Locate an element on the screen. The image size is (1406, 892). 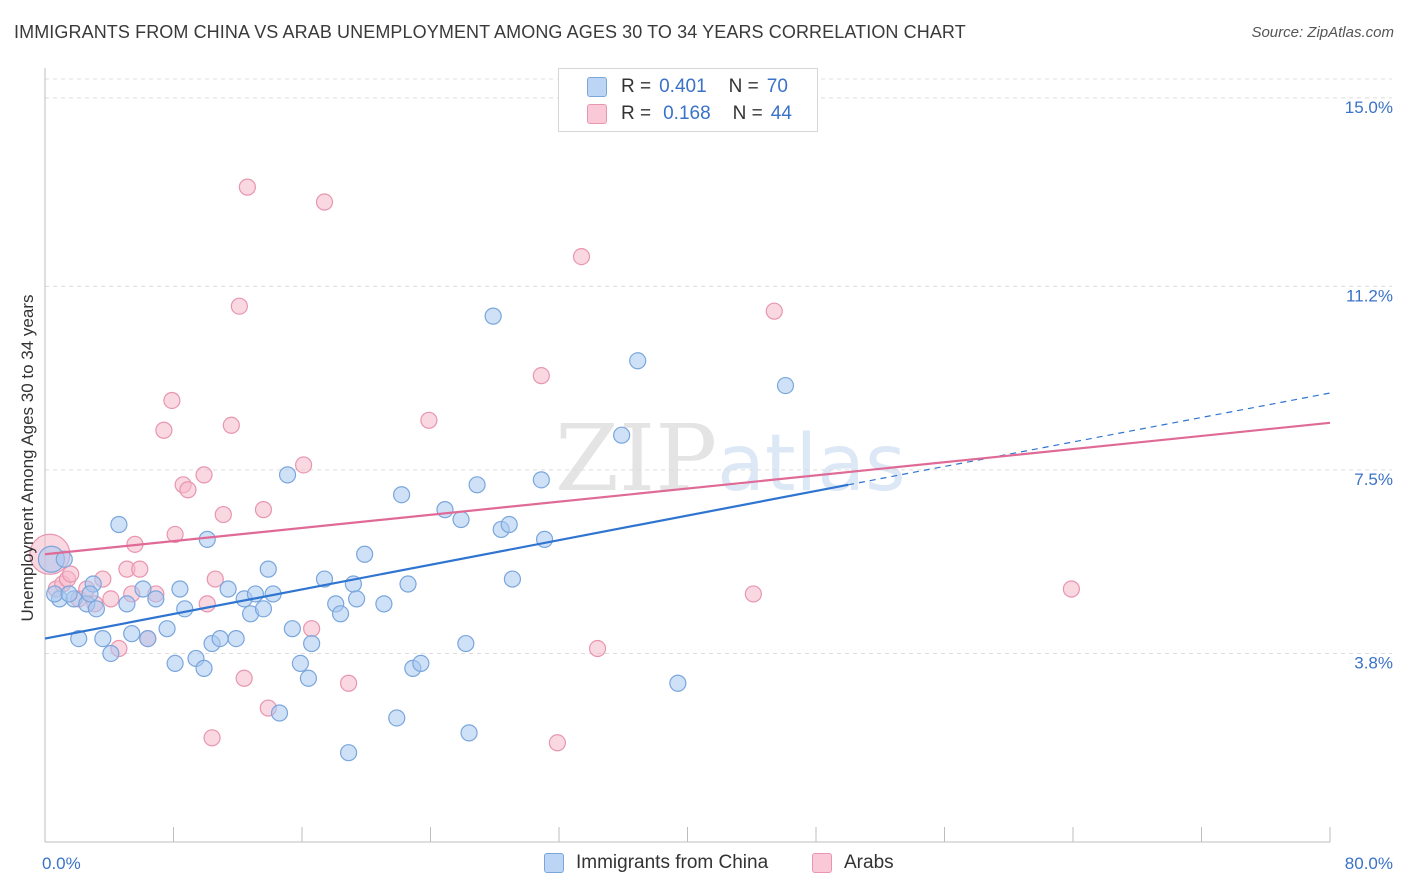
x-tick-label: 80.0% is located at coordinates (1369, 863).